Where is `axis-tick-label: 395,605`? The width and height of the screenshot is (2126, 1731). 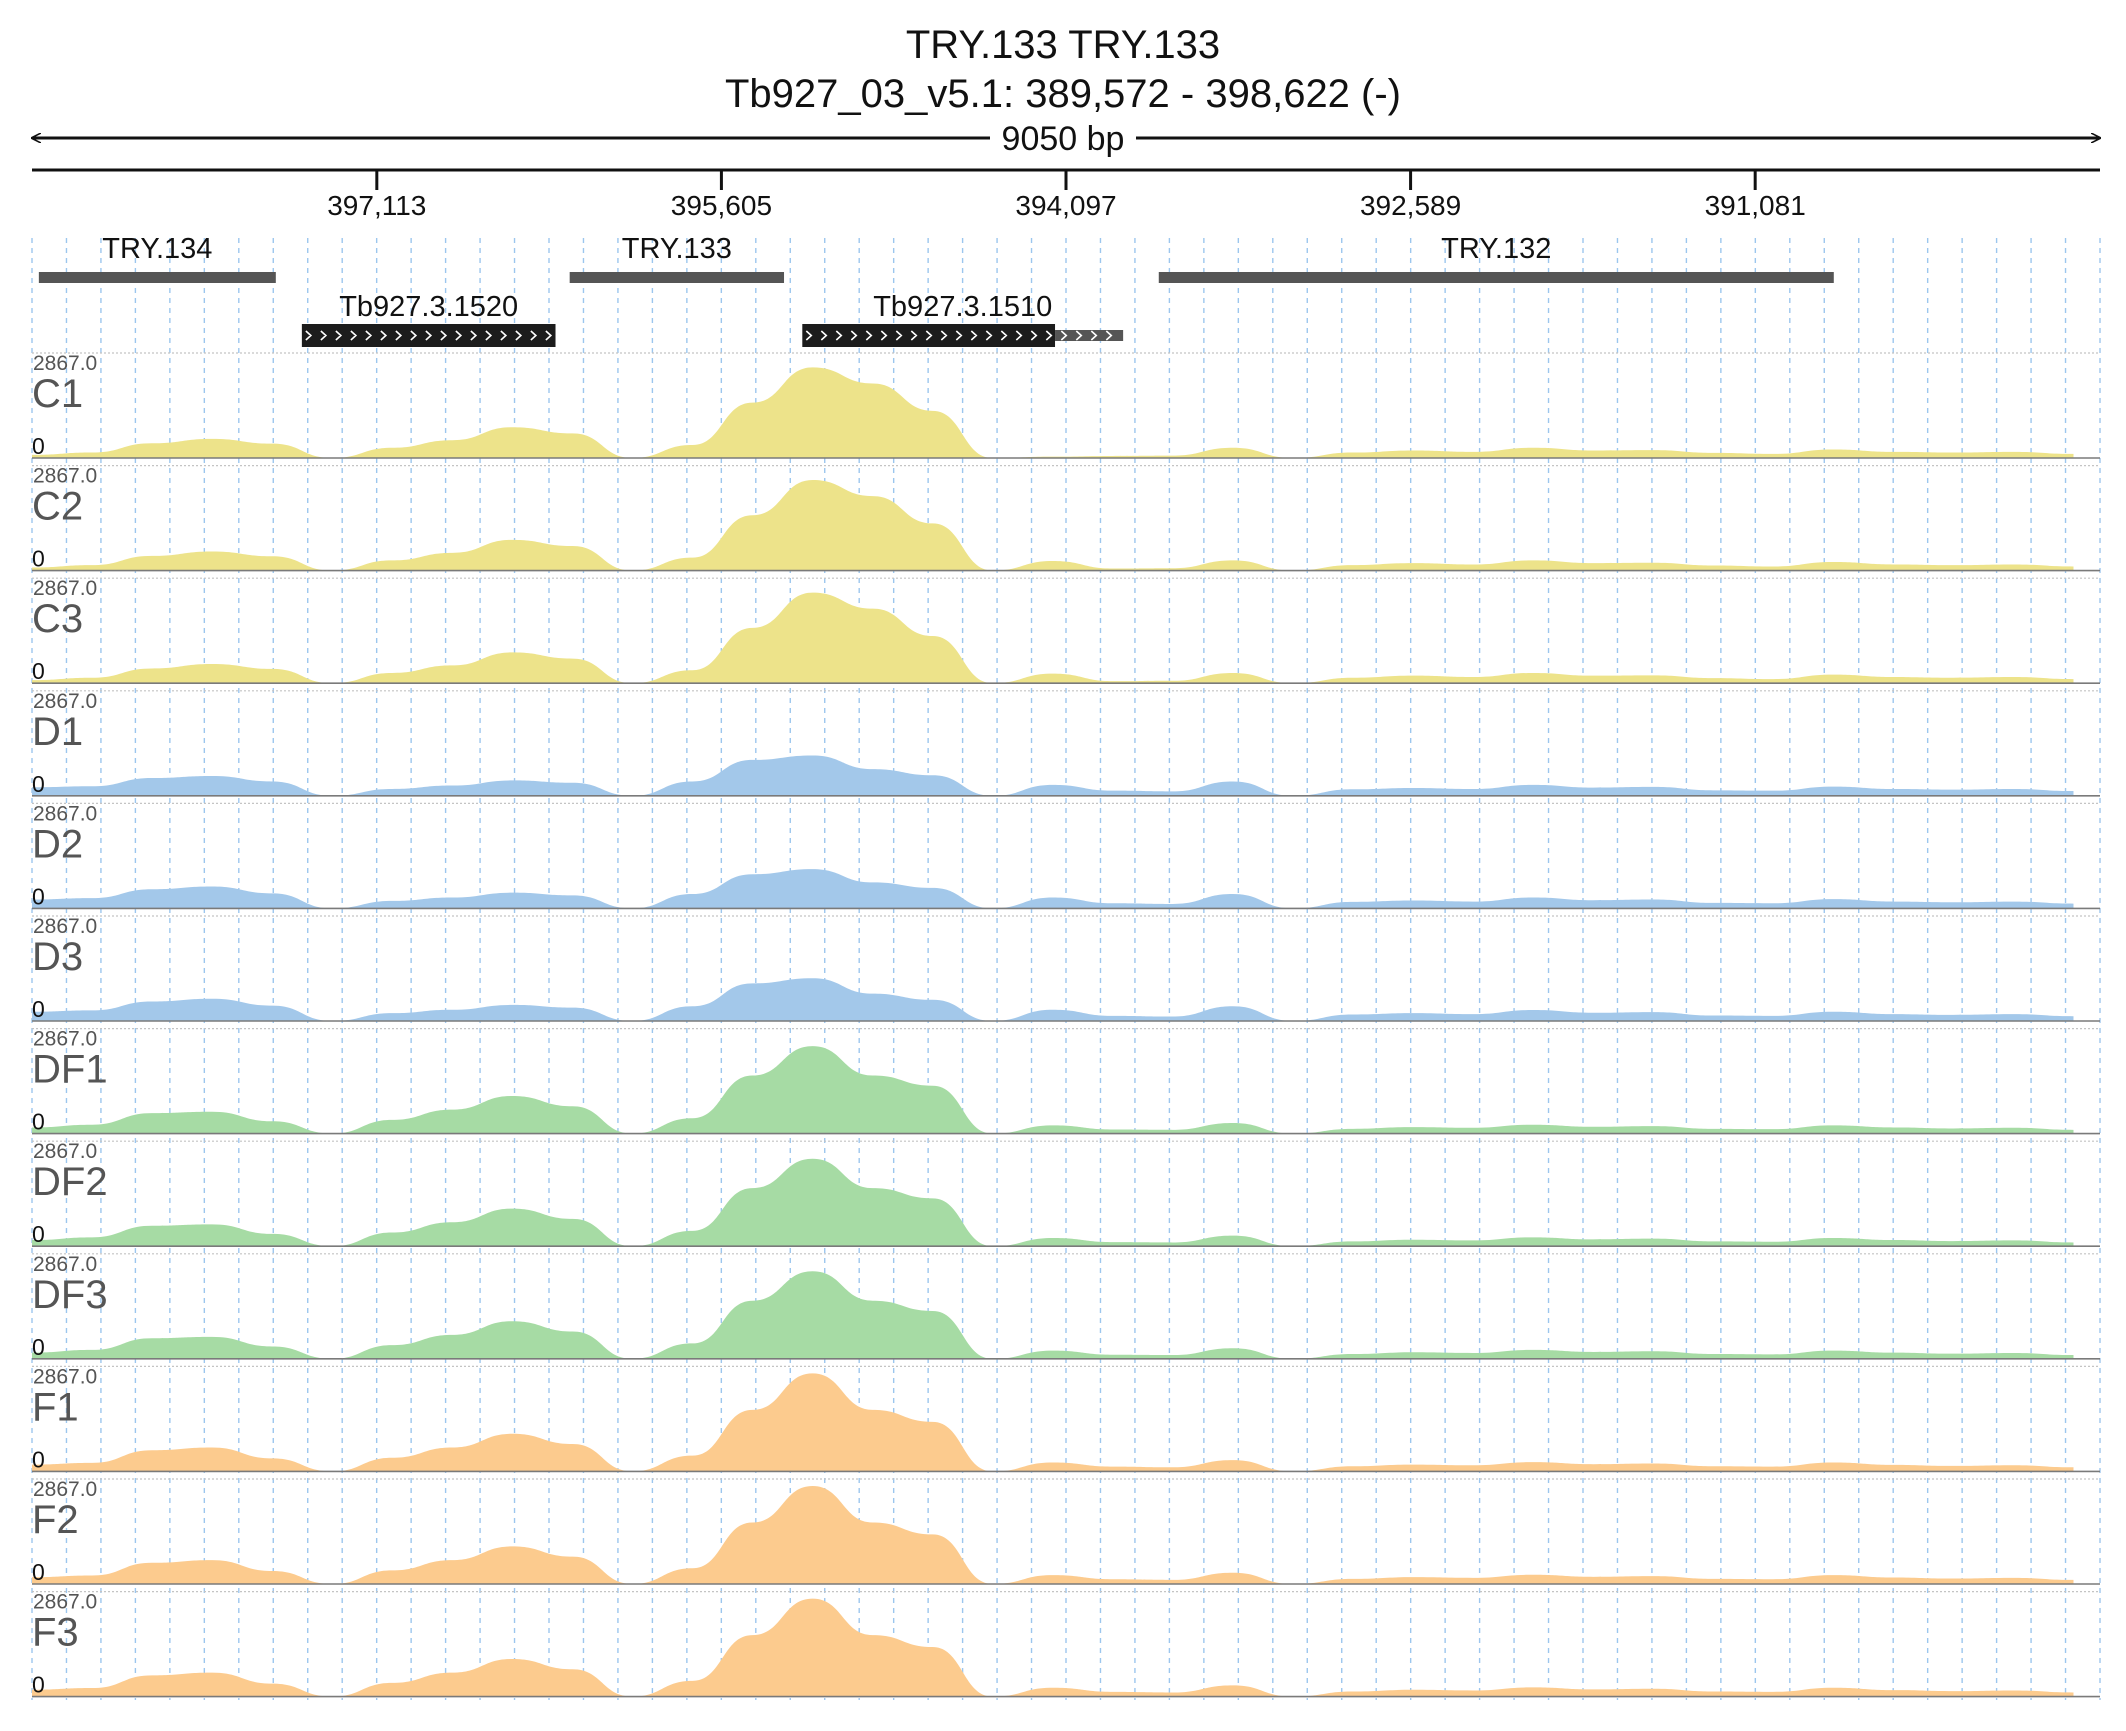 axis-tick-label: 395,605 is located at coordinates (721, 205).